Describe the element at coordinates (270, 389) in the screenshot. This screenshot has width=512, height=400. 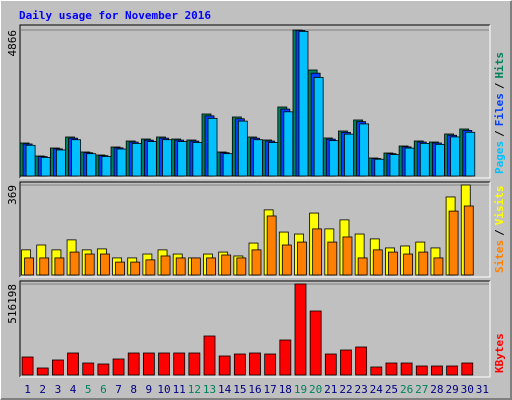
I see `x-tick-label: 17` at that location.